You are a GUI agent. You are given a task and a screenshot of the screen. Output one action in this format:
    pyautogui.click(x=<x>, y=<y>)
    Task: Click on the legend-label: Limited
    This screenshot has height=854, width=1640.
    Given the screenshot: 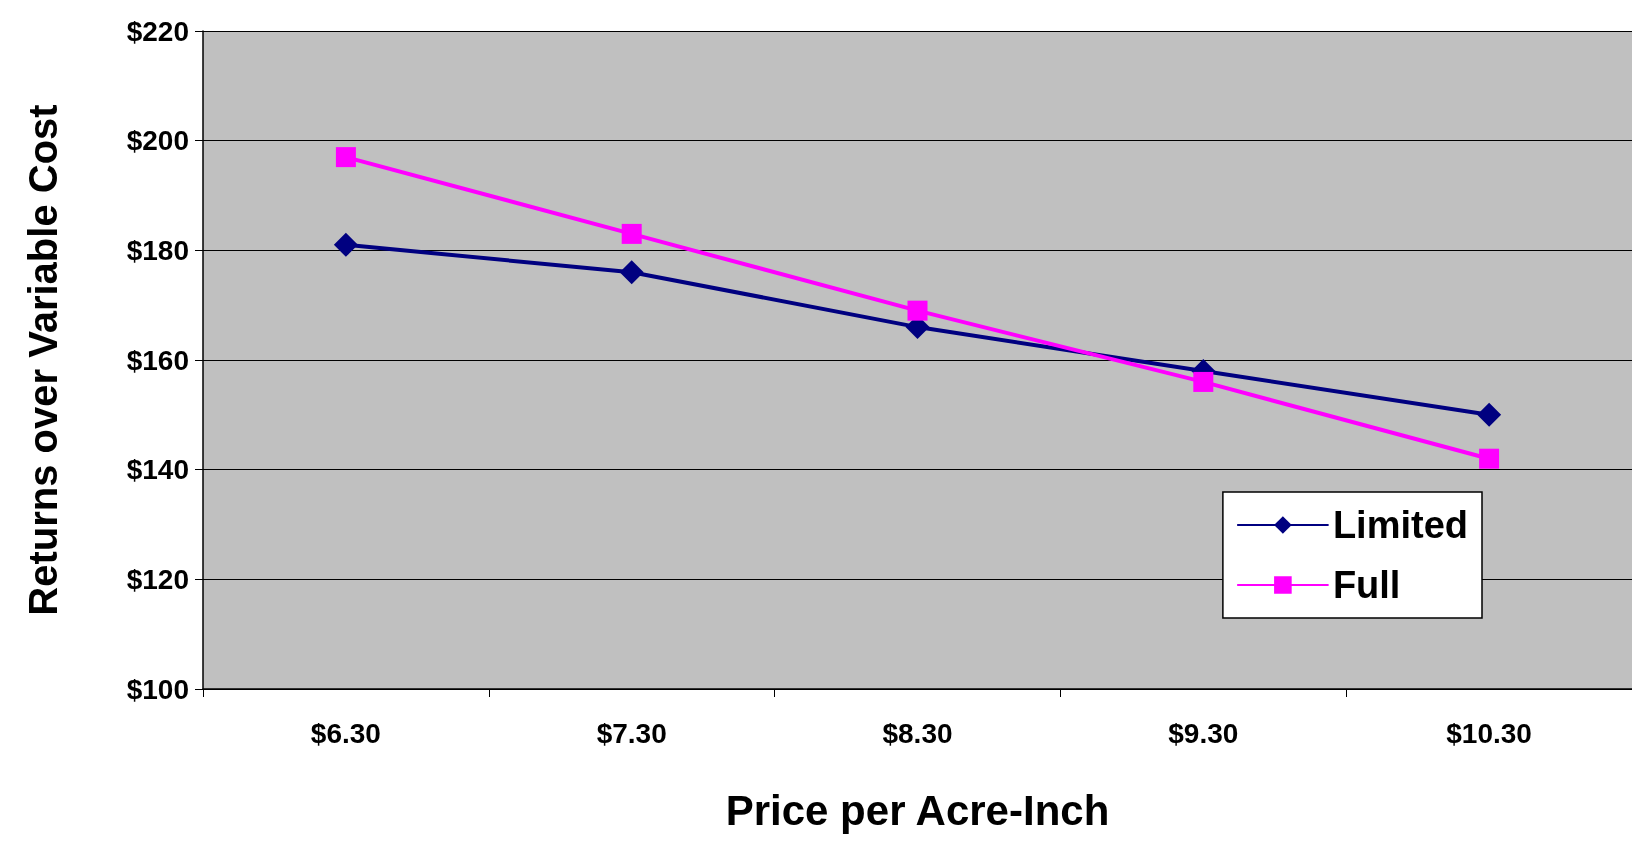 What is the action you would take?
    pyautogui.click(x=1400, y=525)
    